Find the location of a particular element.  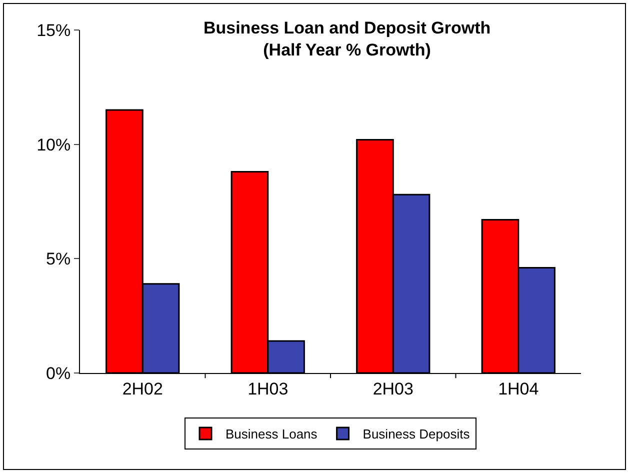

x-tick-label: 2H02 is located at coordinates (142, 388).